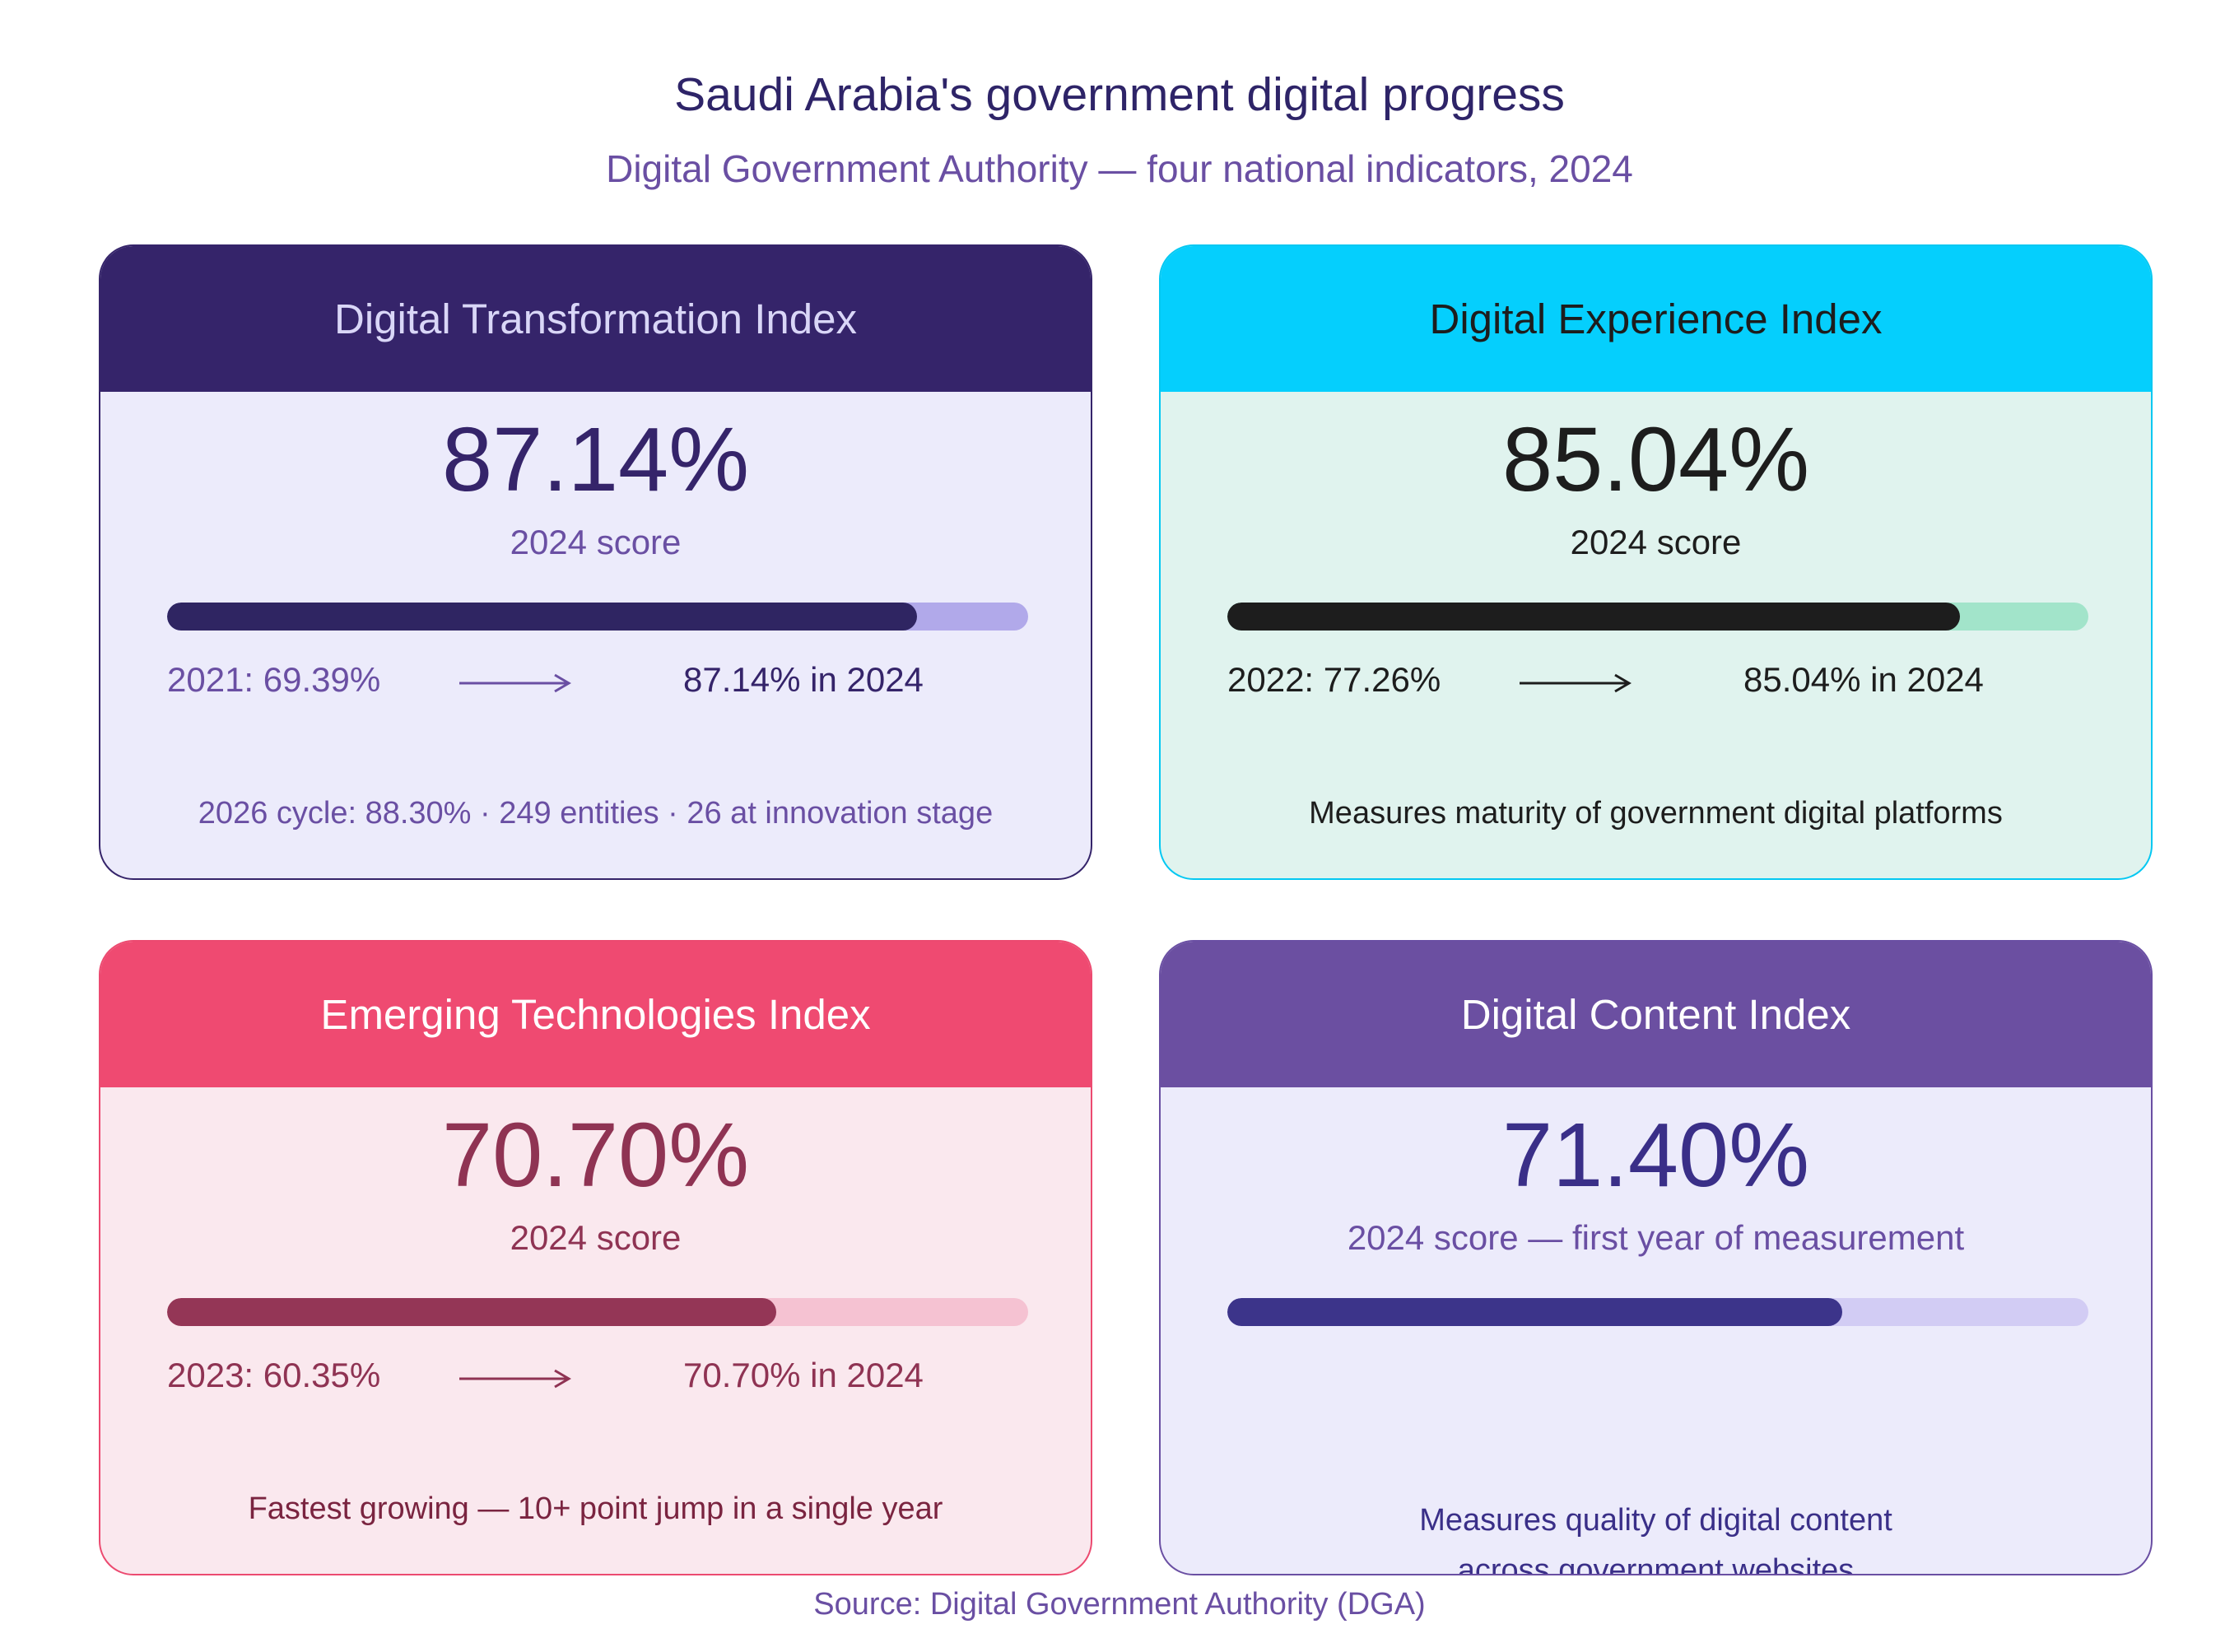 The width and height of the screenshot is (2239, 1652). I want to click on card-note-line: Measures quality of digital content, so click(1655, 1520).